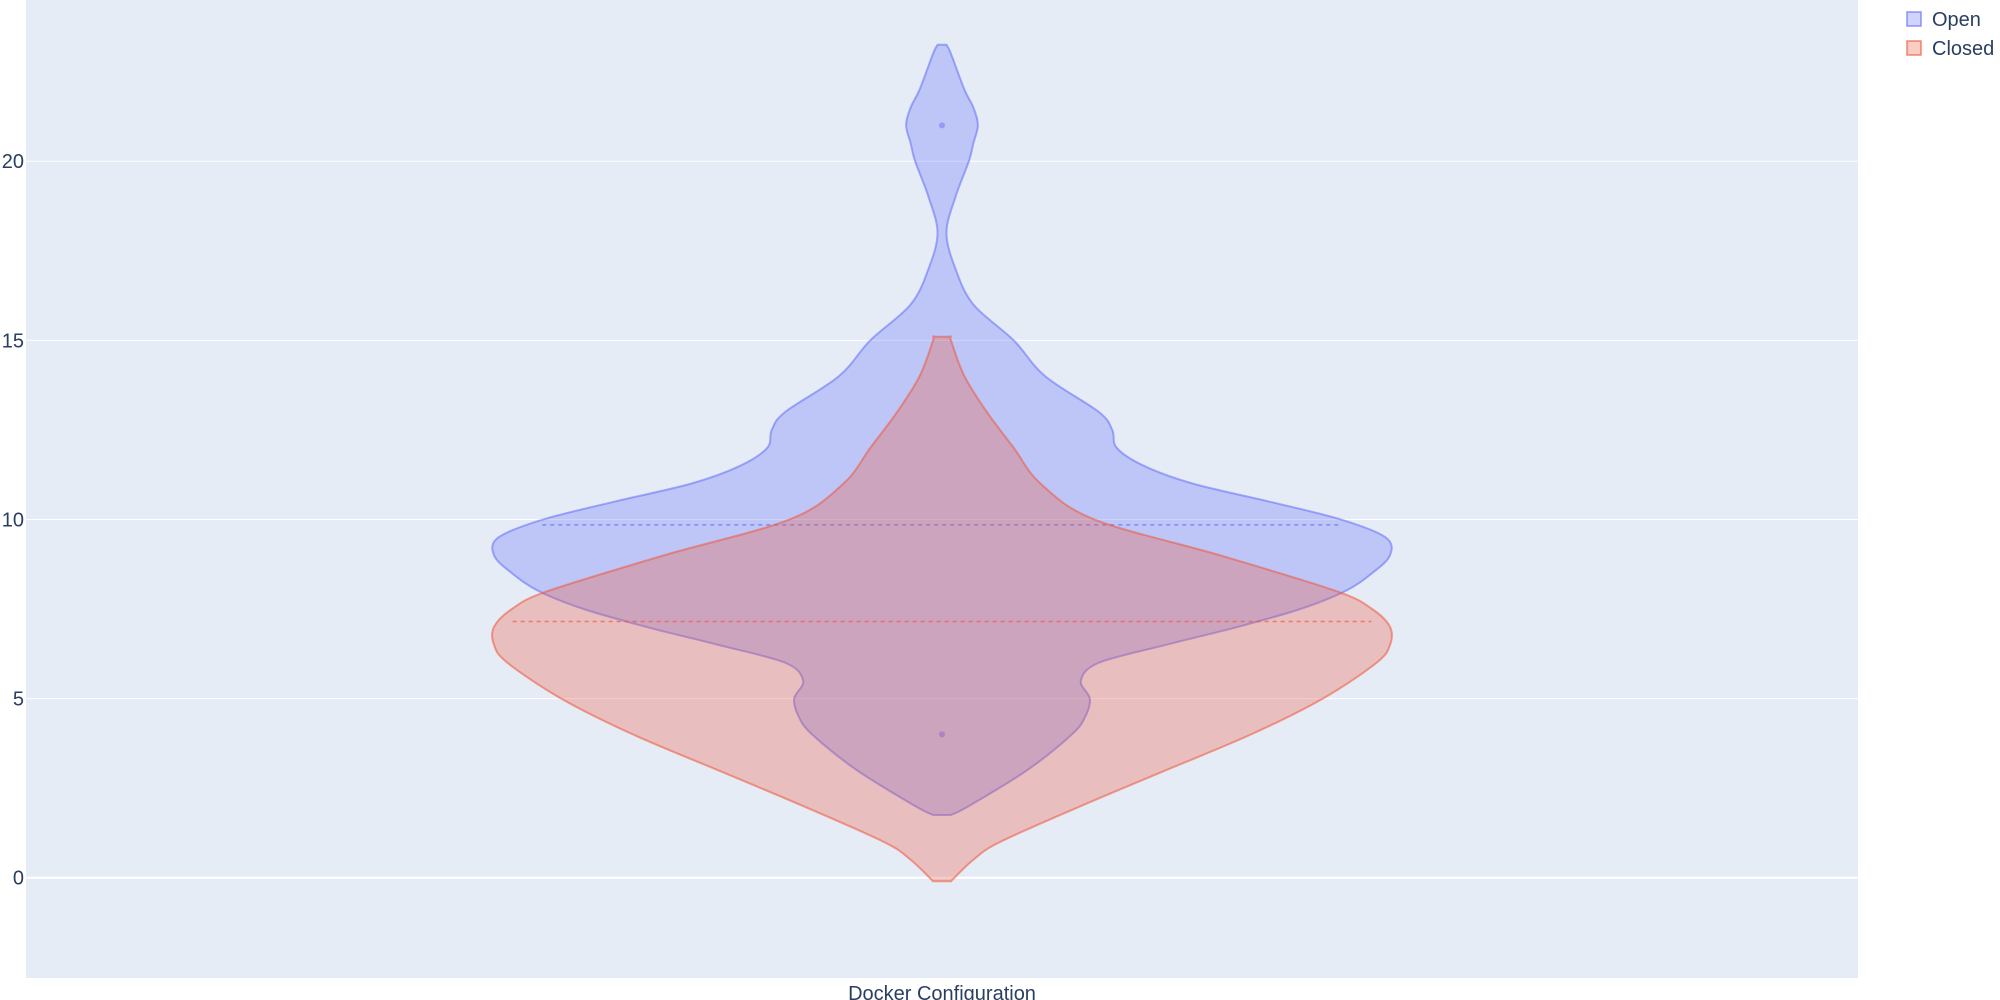  I want to click on legend-item-closed: Closed, so click(1950, 49).